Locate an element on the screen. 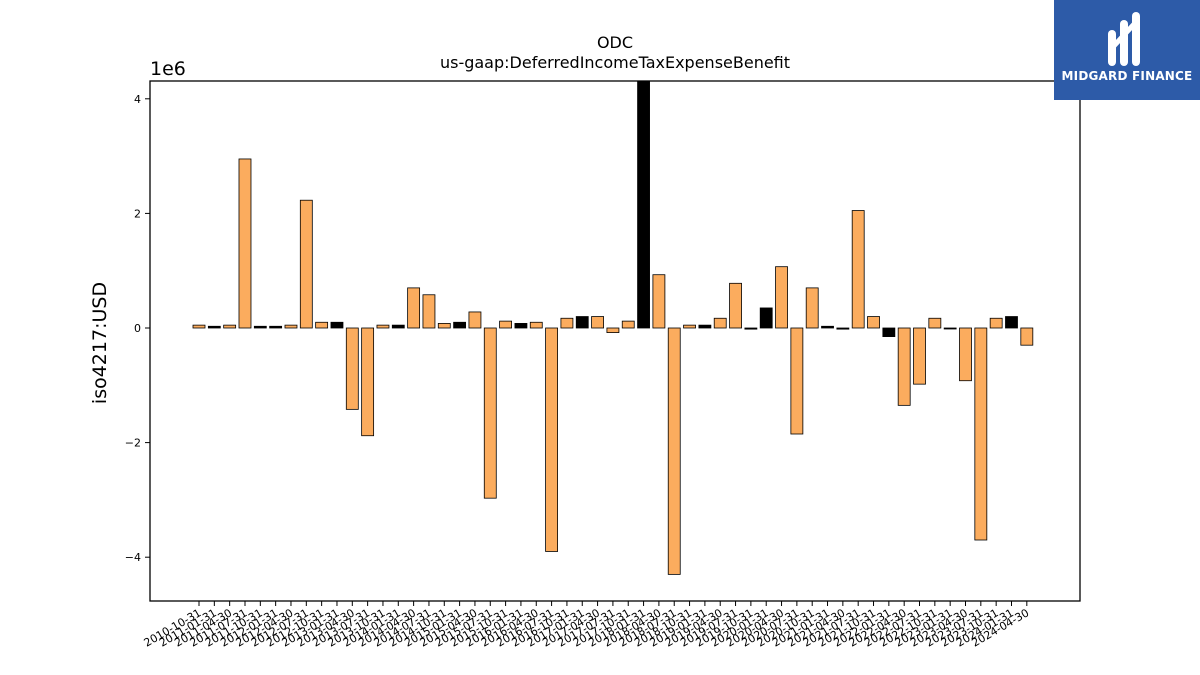  logo-mark-icon is located at coordinates (1124, 39).